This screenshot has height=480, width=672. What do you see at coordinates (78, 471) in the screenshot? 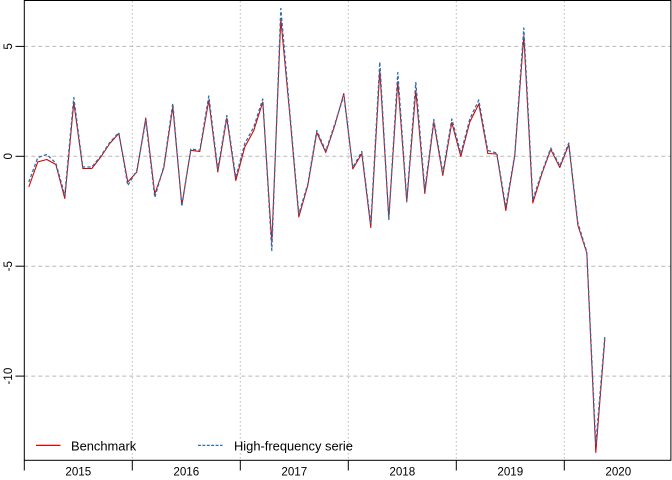
I see `svg-text: 2015` at bounding box center [78, 471].